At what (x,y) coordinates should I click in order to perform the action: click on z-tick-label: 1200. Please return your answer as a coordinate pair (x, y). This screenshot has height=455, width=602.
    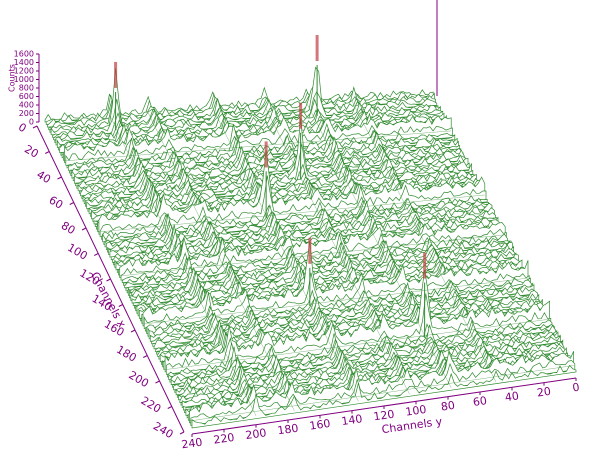
    Looking at the image, I should click on (24, 71).